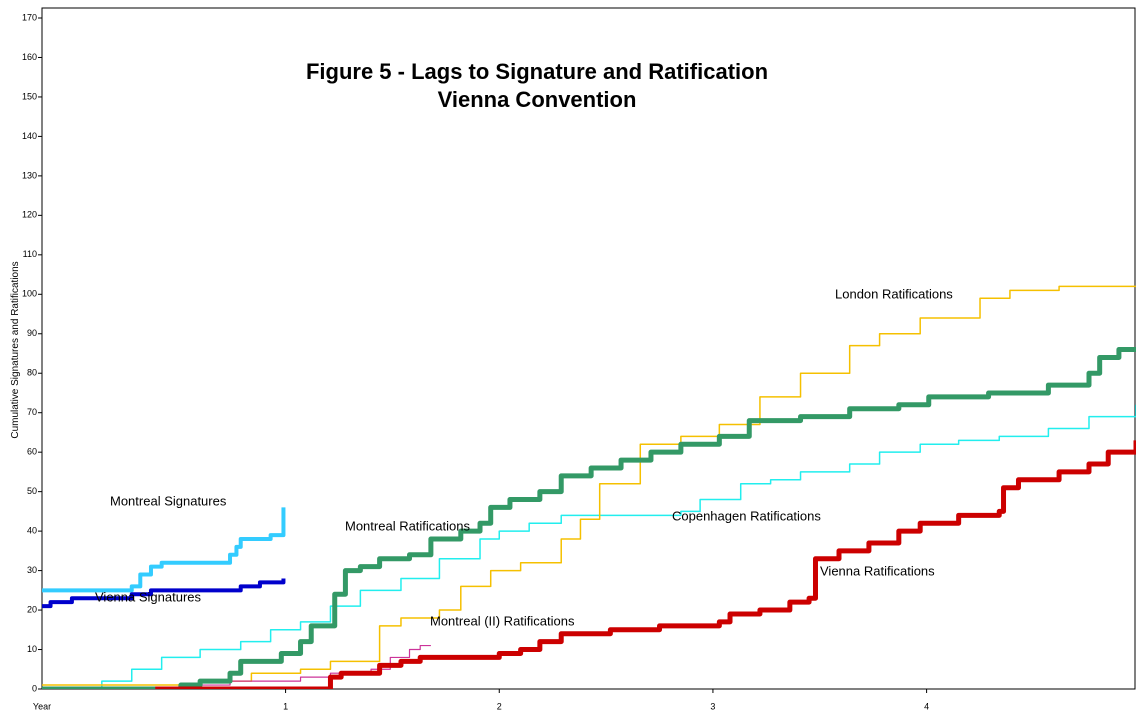 This screenshot has width=1136, height=715. Describe the element at coordinates (894, 293) in the screenshot. I see `series-label: London Ratifications` at that location.